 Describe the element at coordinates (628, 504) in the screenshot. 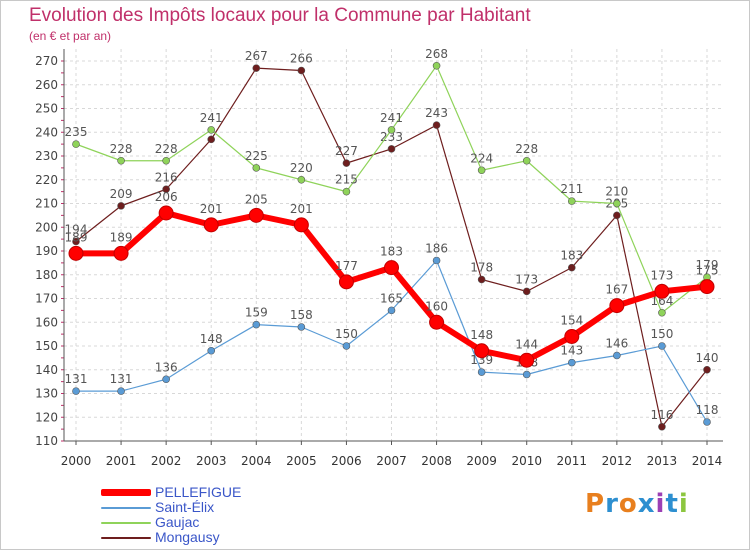

I see `logo-letter: o` at that location.